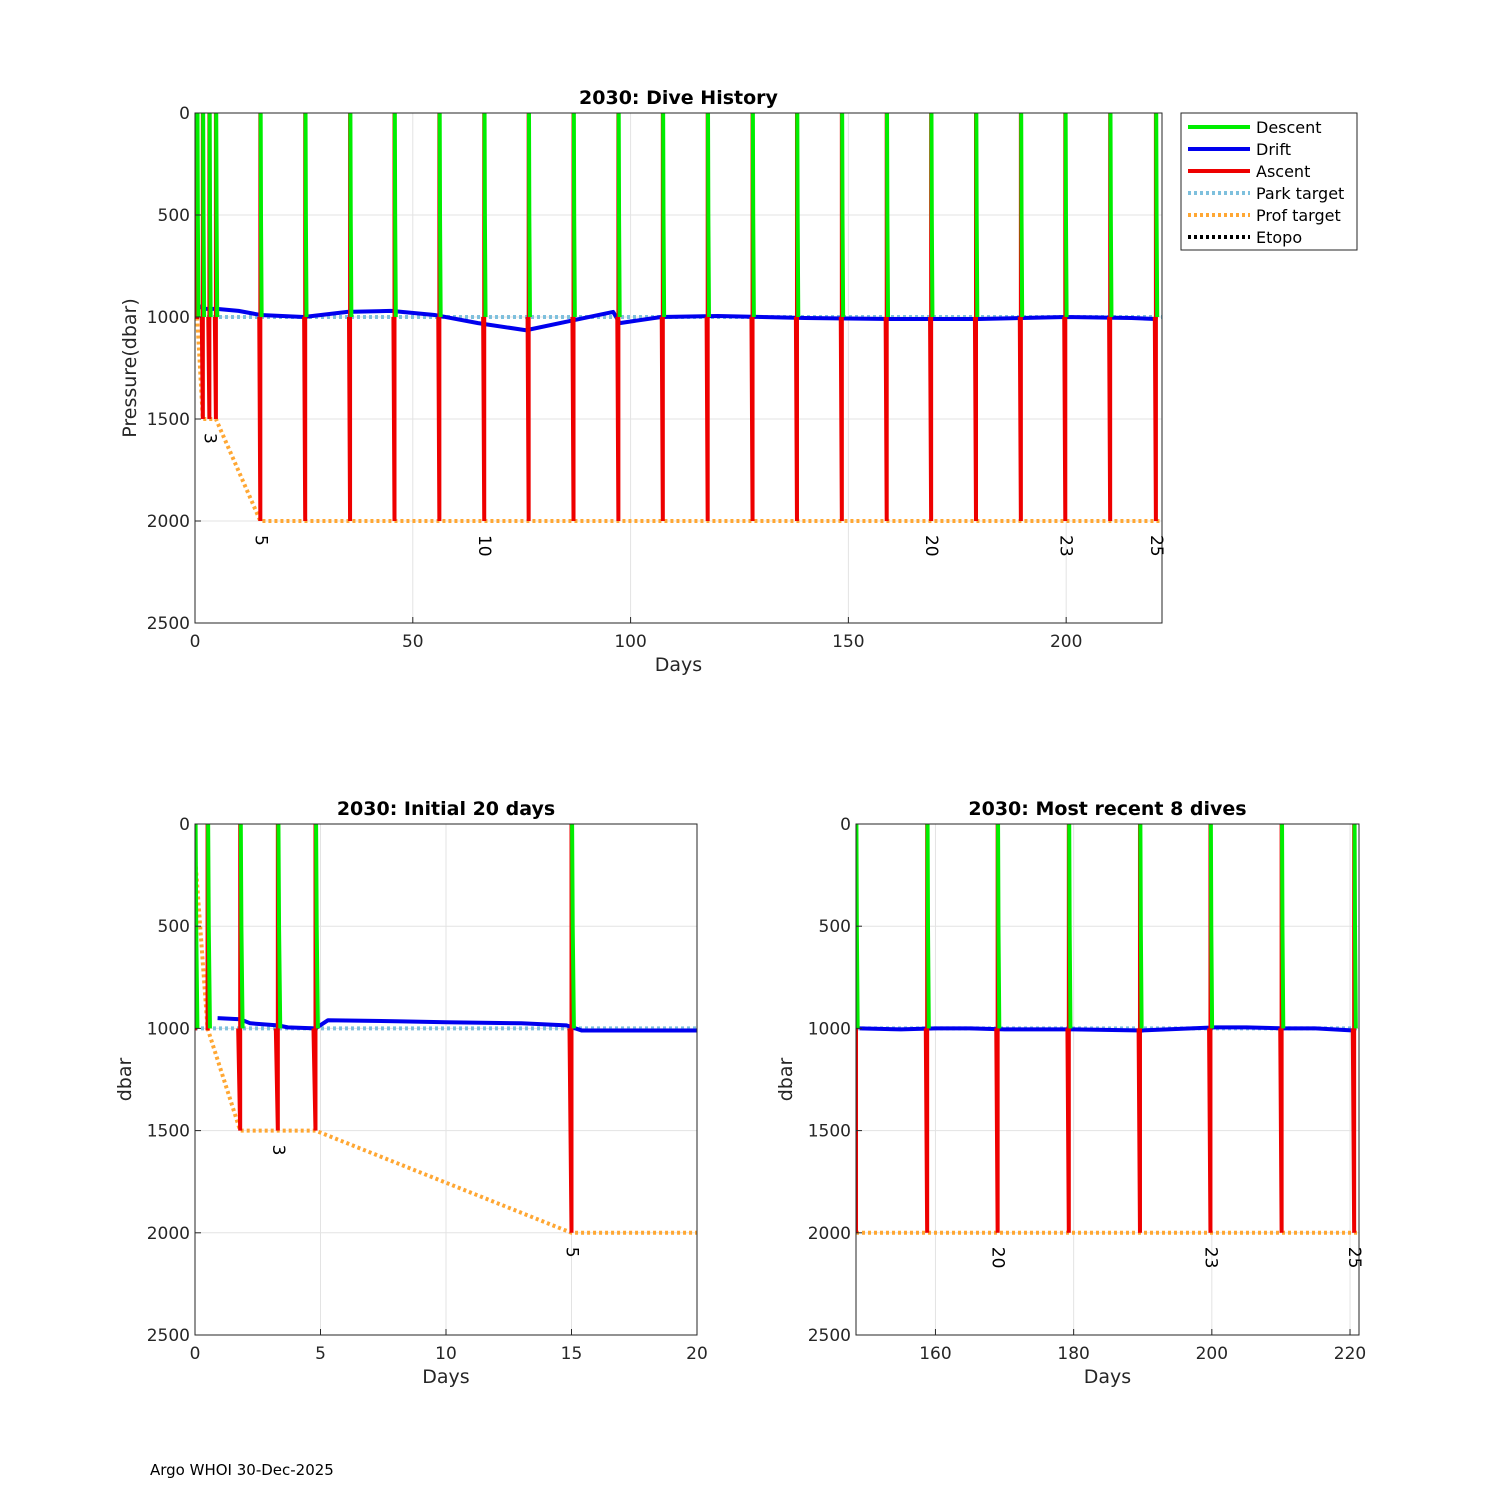  Describe the element at coordinates (1249, 171) in the screenshot. I see `legend-item: Ascent` at that location.